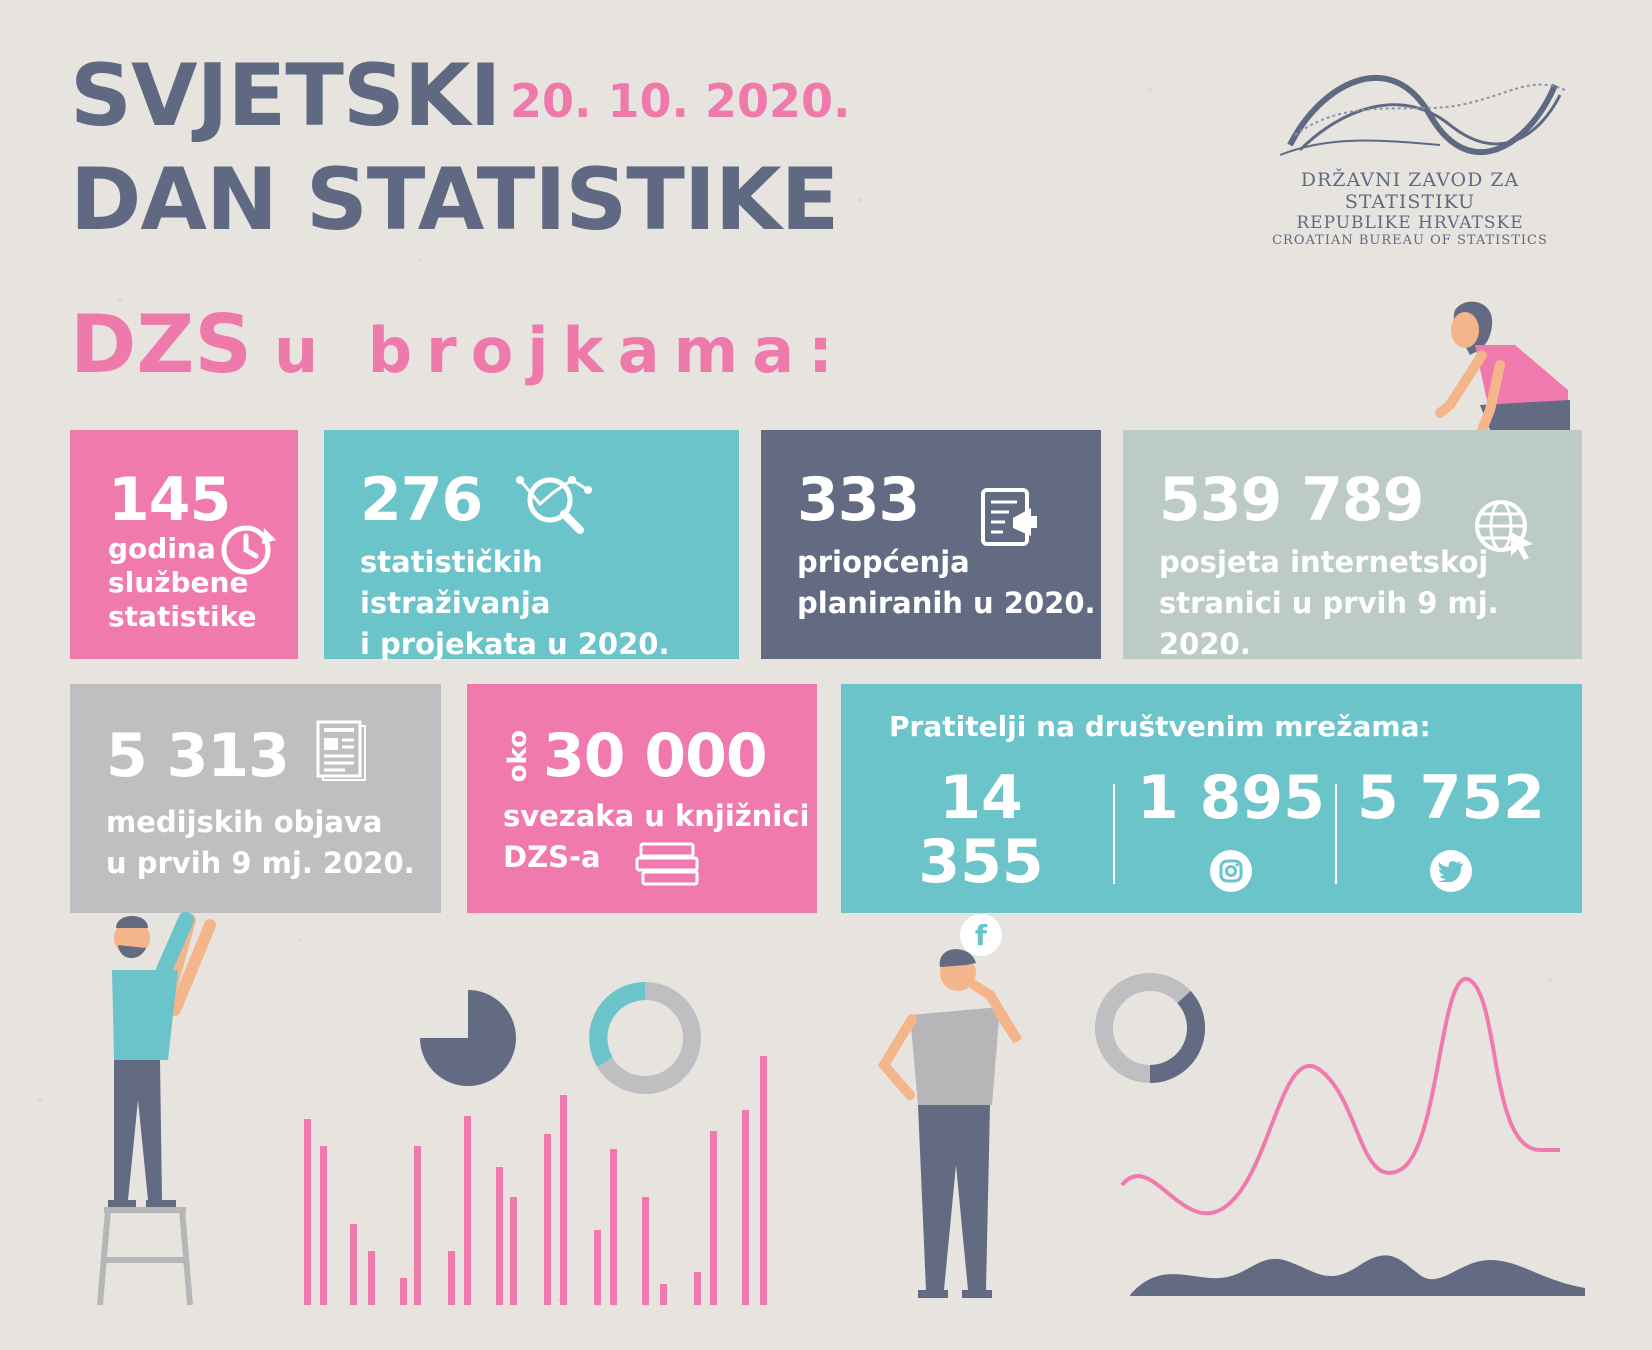 This screenshot has width=1652, height=1350. What do you see at coordinates (981, 935) in the screenshot?
I see `facebook-icon: f` at bounding box center [981, 935].